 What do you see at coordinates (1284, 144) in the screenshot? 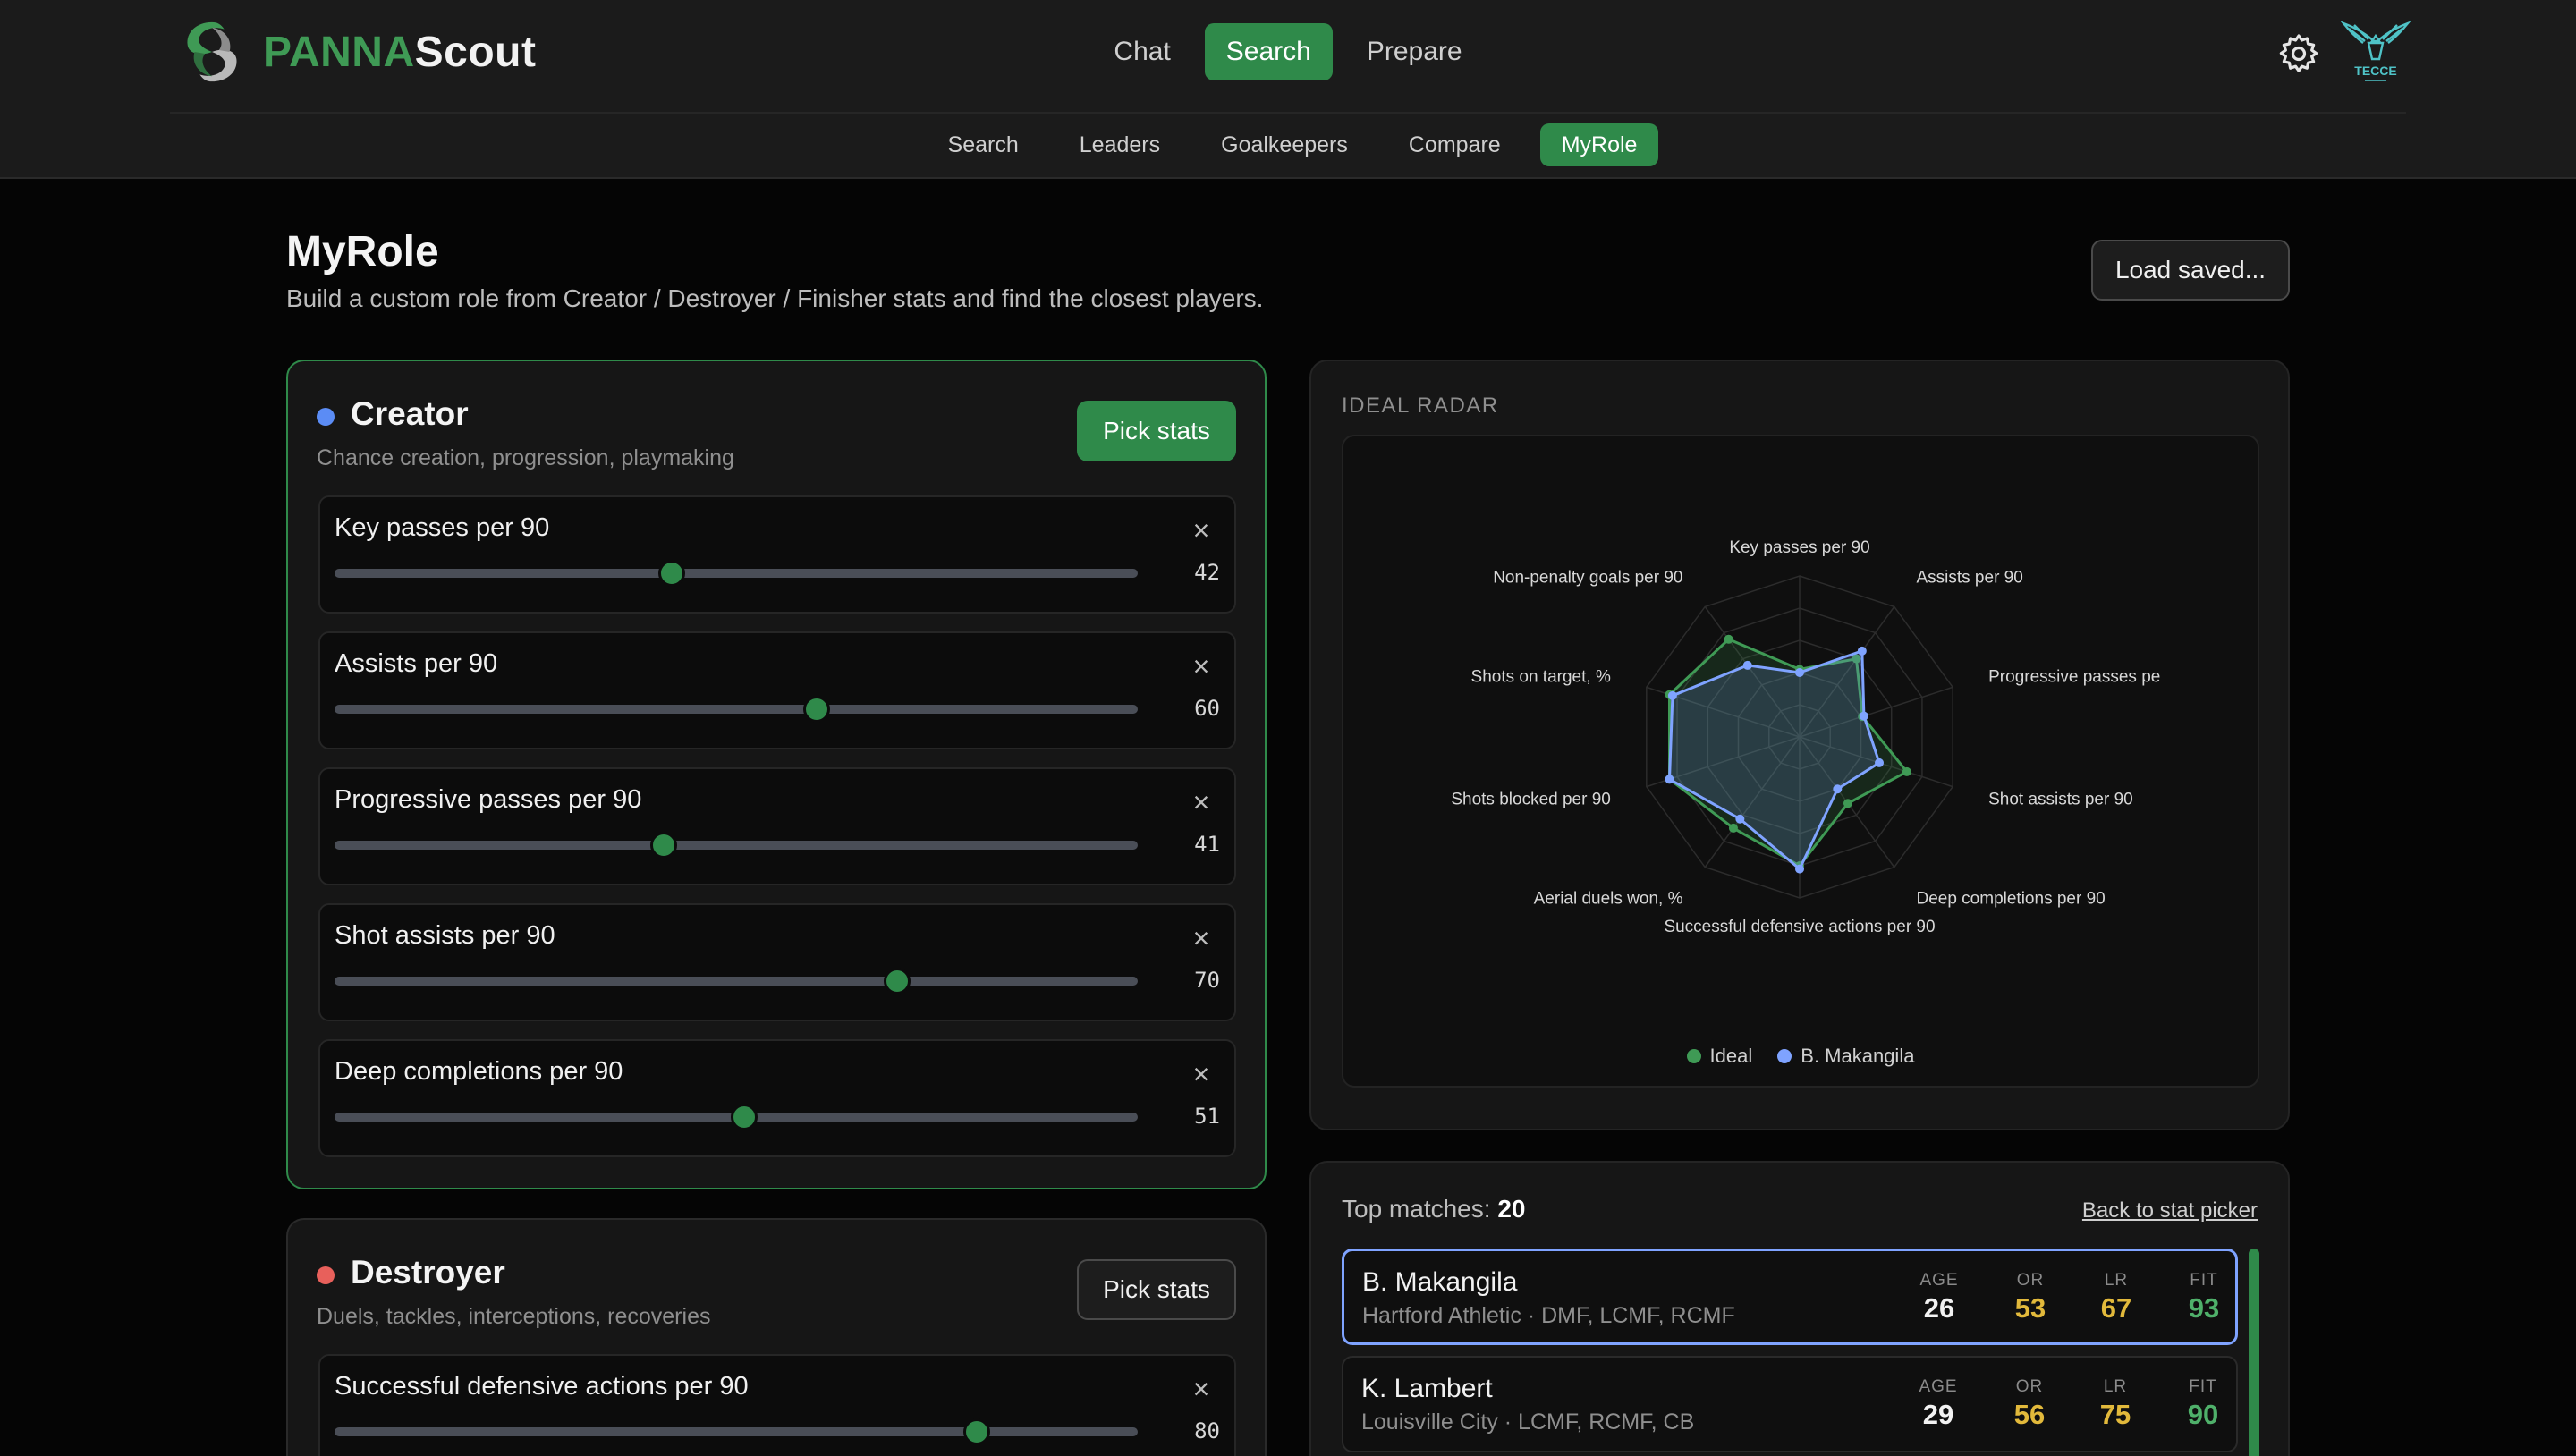
I see `sub-nav-goalkeepers: Goalkeepers` at bounding box center [1284, 144].